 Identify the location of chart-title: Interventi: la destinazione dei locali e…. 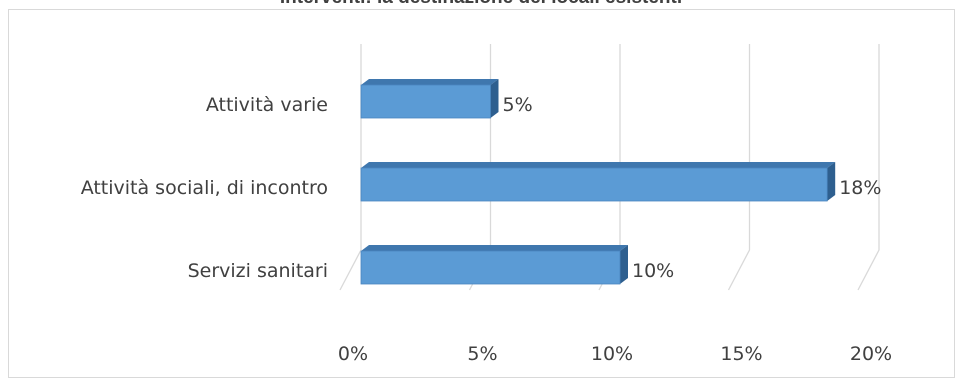
(481, 4).